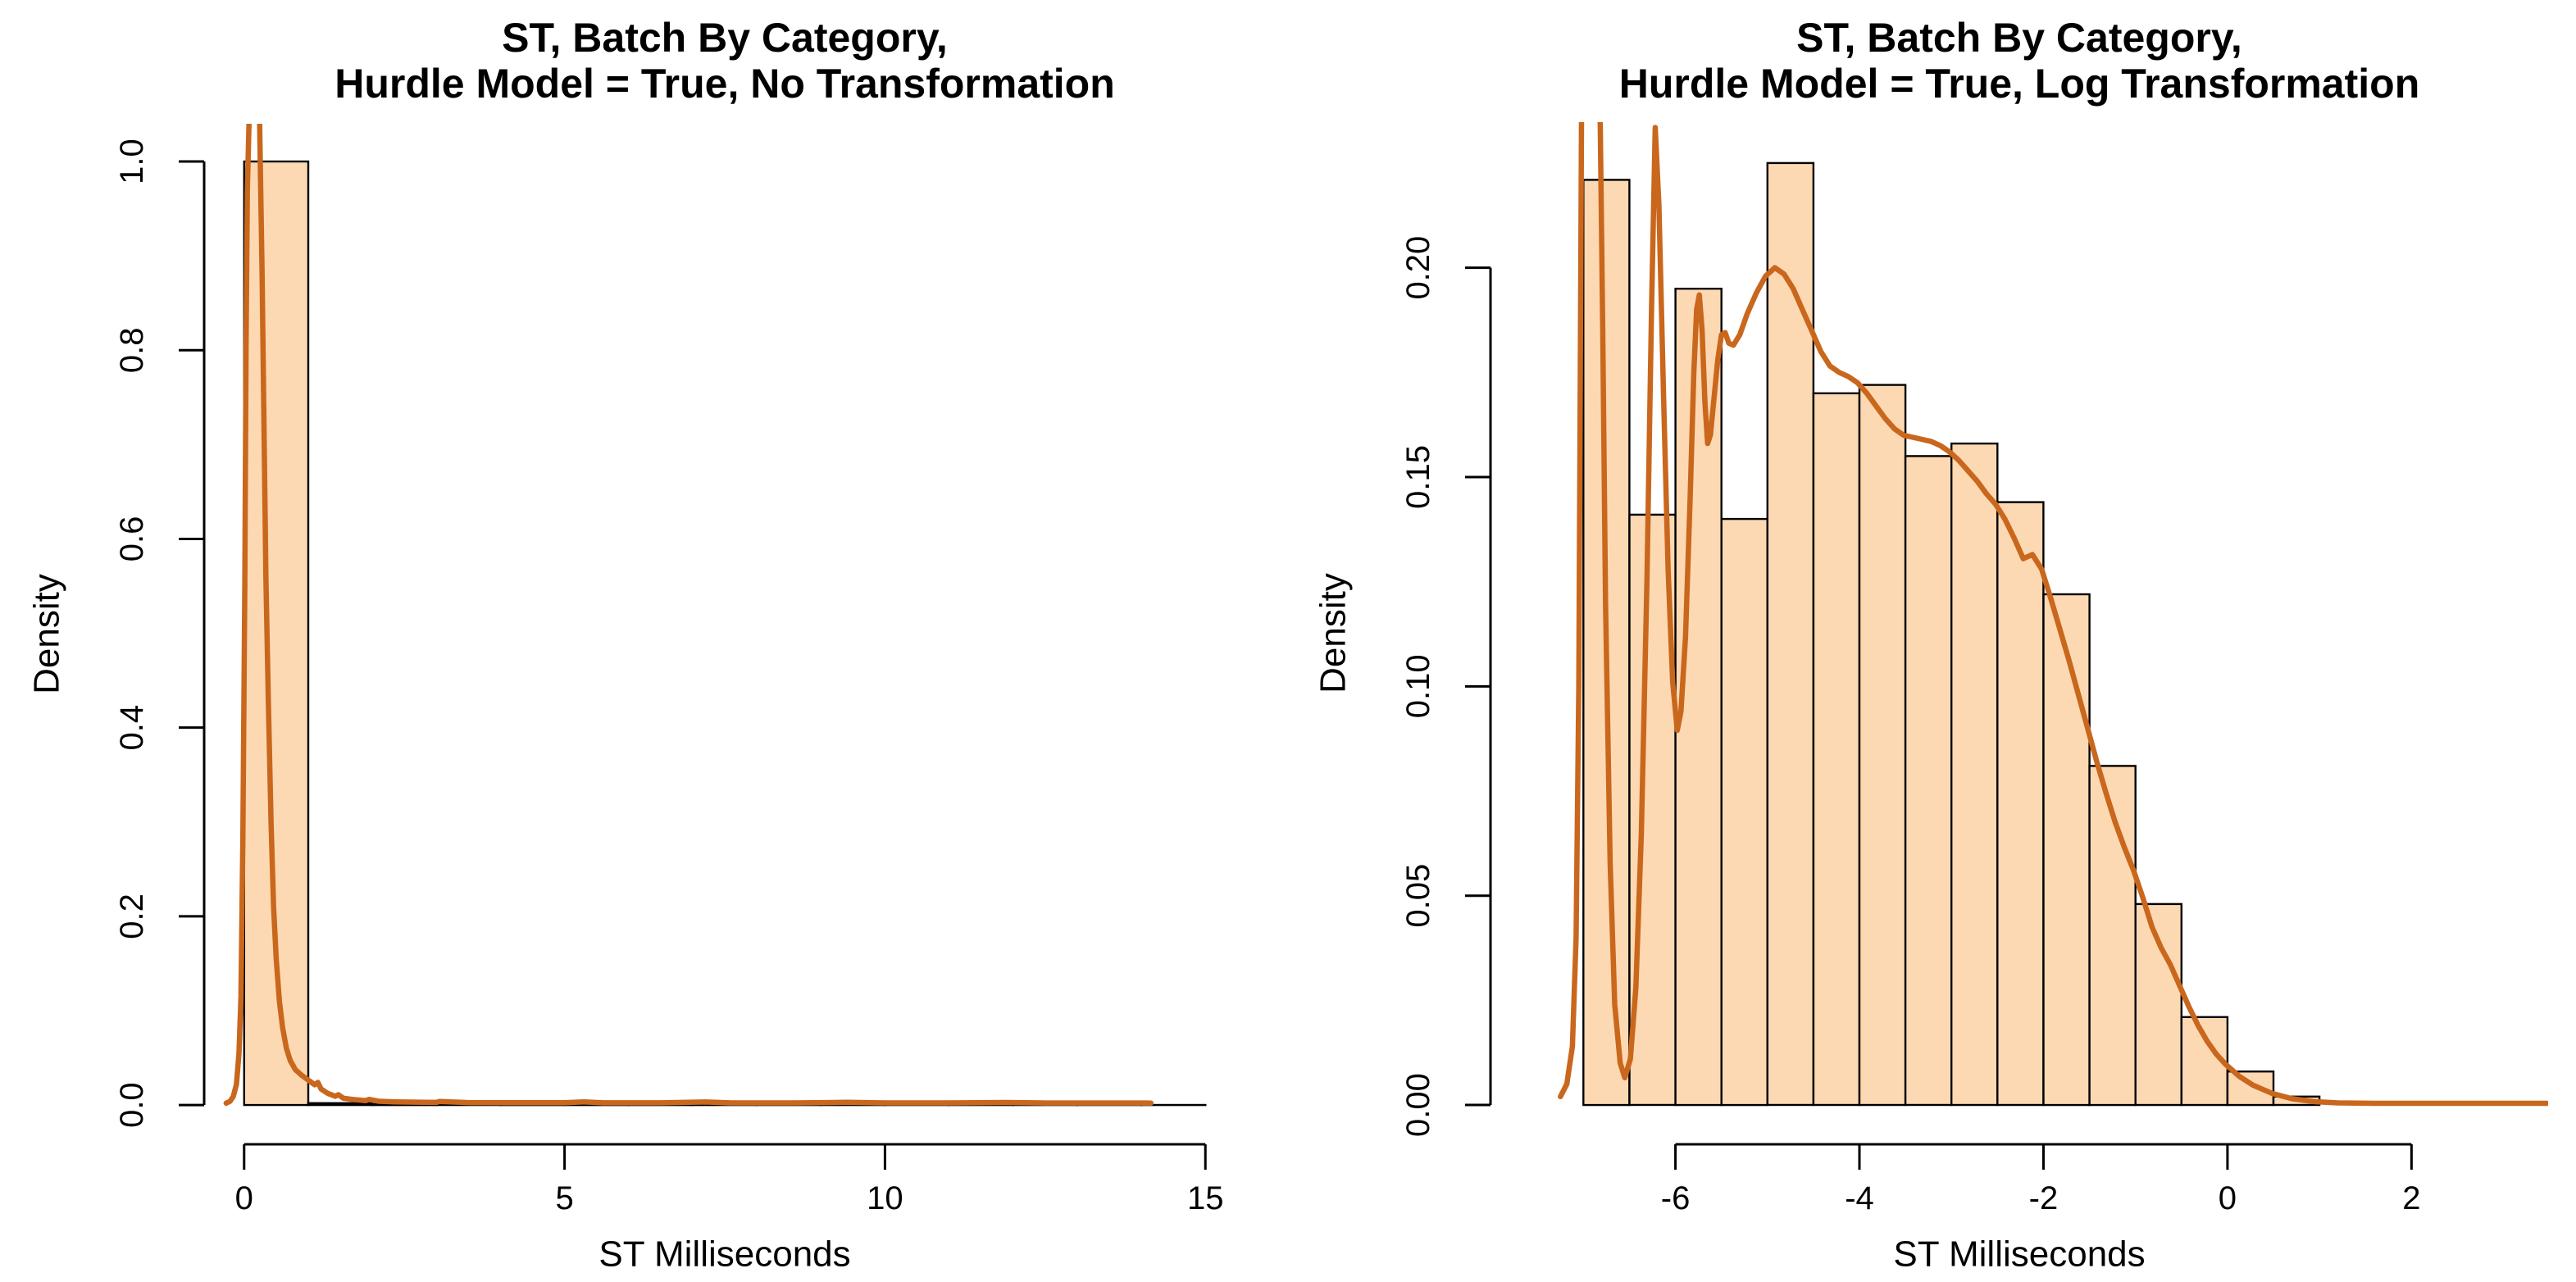 Image resolution: width=2576 pixels, height=1282 pixels. Describe the element at coordinates (2044, 1198) in the screenshot. I see `x-tick-label: -2` at that location.